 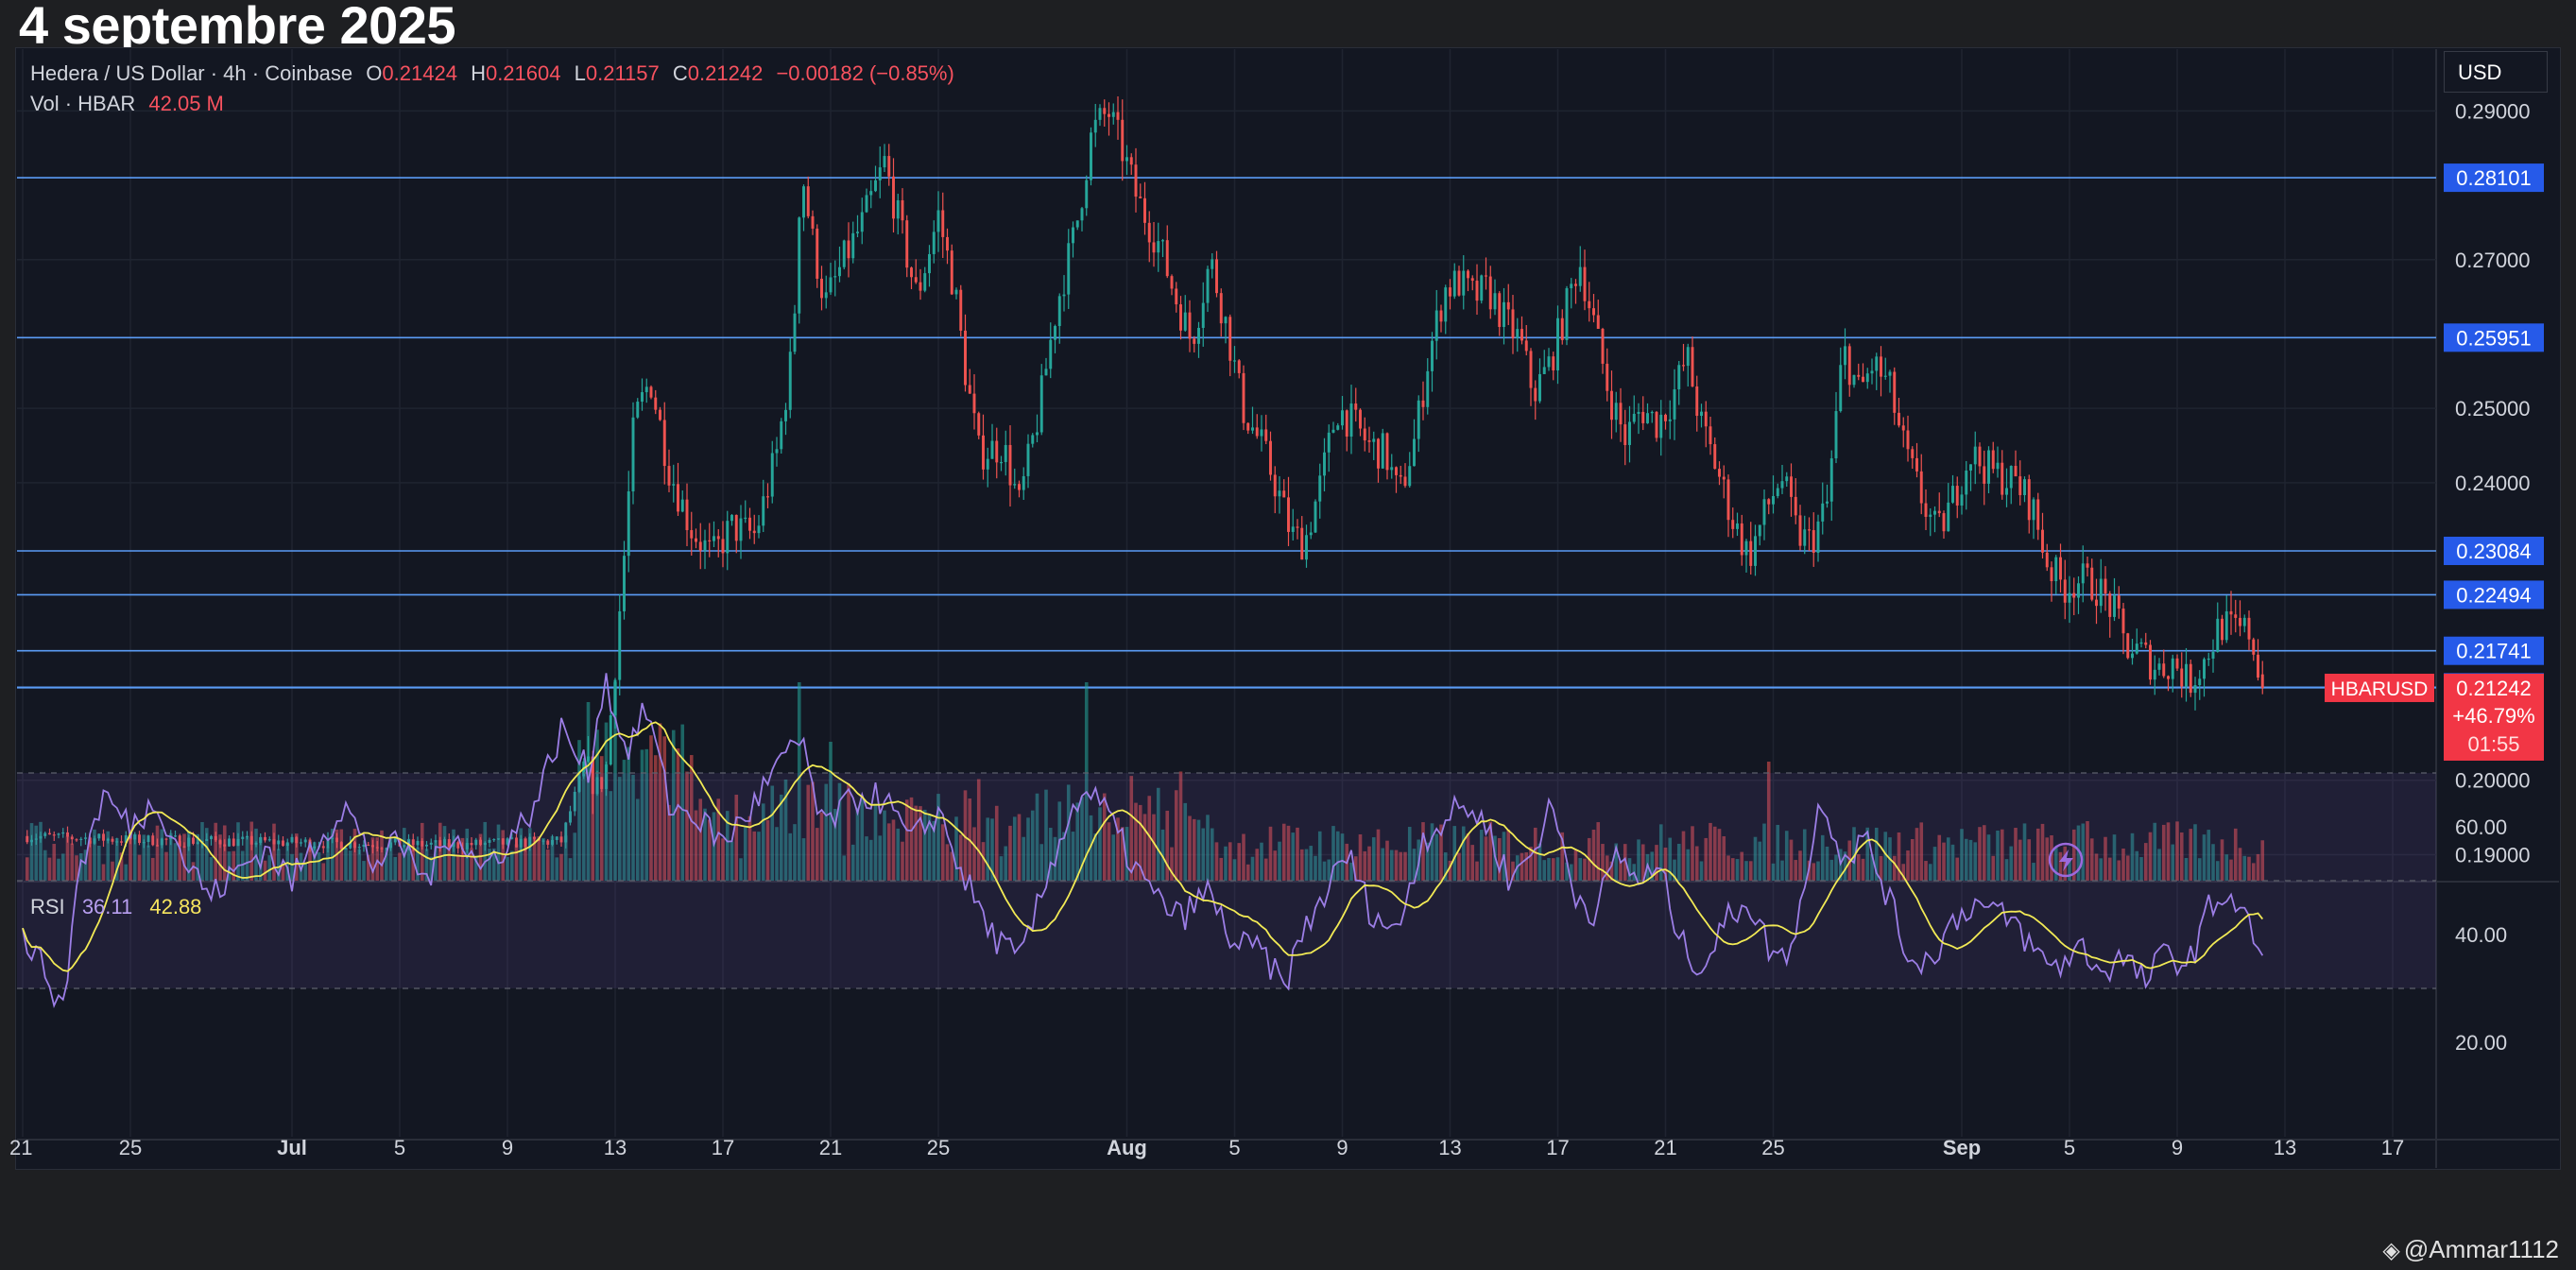 What do you see at coordinates (411, 73) in the screenshot?
I see `ohlc-open: O0.21424` at bounding box center [411, 73].